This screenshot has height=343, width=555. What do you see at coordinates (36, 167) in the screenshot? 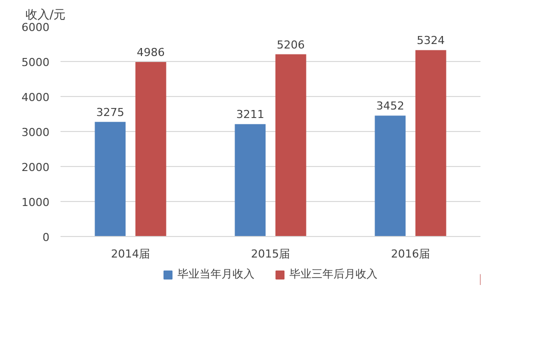
I see `y-tick-label: 2000` at bounding box center [36, 167].